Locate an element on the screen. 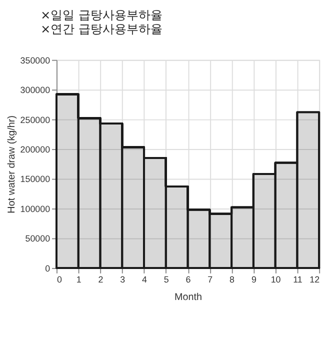 Image resolution: width=328 pixels, height=345 pixels. text: ×일일 급탕사용부하율 is located at coordinates (101, 15).